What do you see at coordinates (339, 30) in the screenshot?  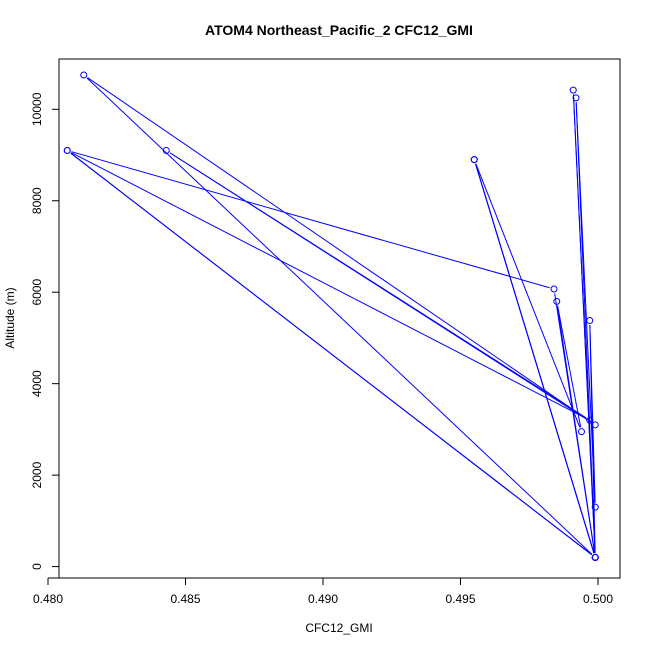 I see `chart-title: ATOM4 Northeast_Pacific_2 CFC12_GMI` at bounding box center [339, 30].